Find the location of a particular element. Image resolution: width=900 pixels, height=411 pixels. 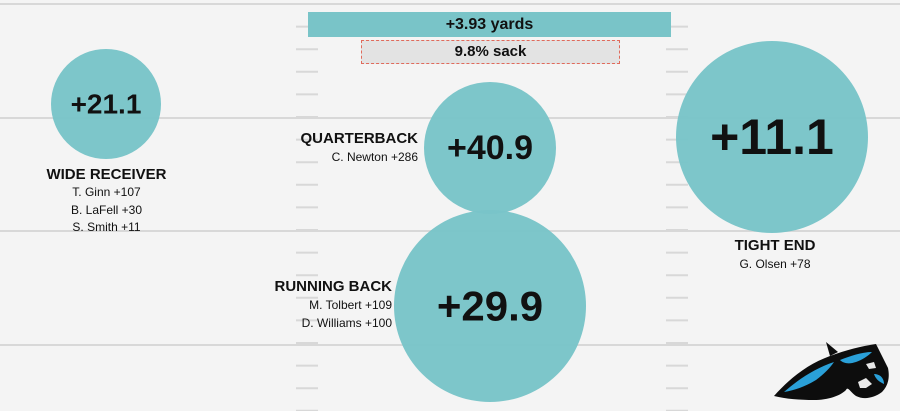

player-stat: M. Tolbert +109 is located at coordinates (350, 305).